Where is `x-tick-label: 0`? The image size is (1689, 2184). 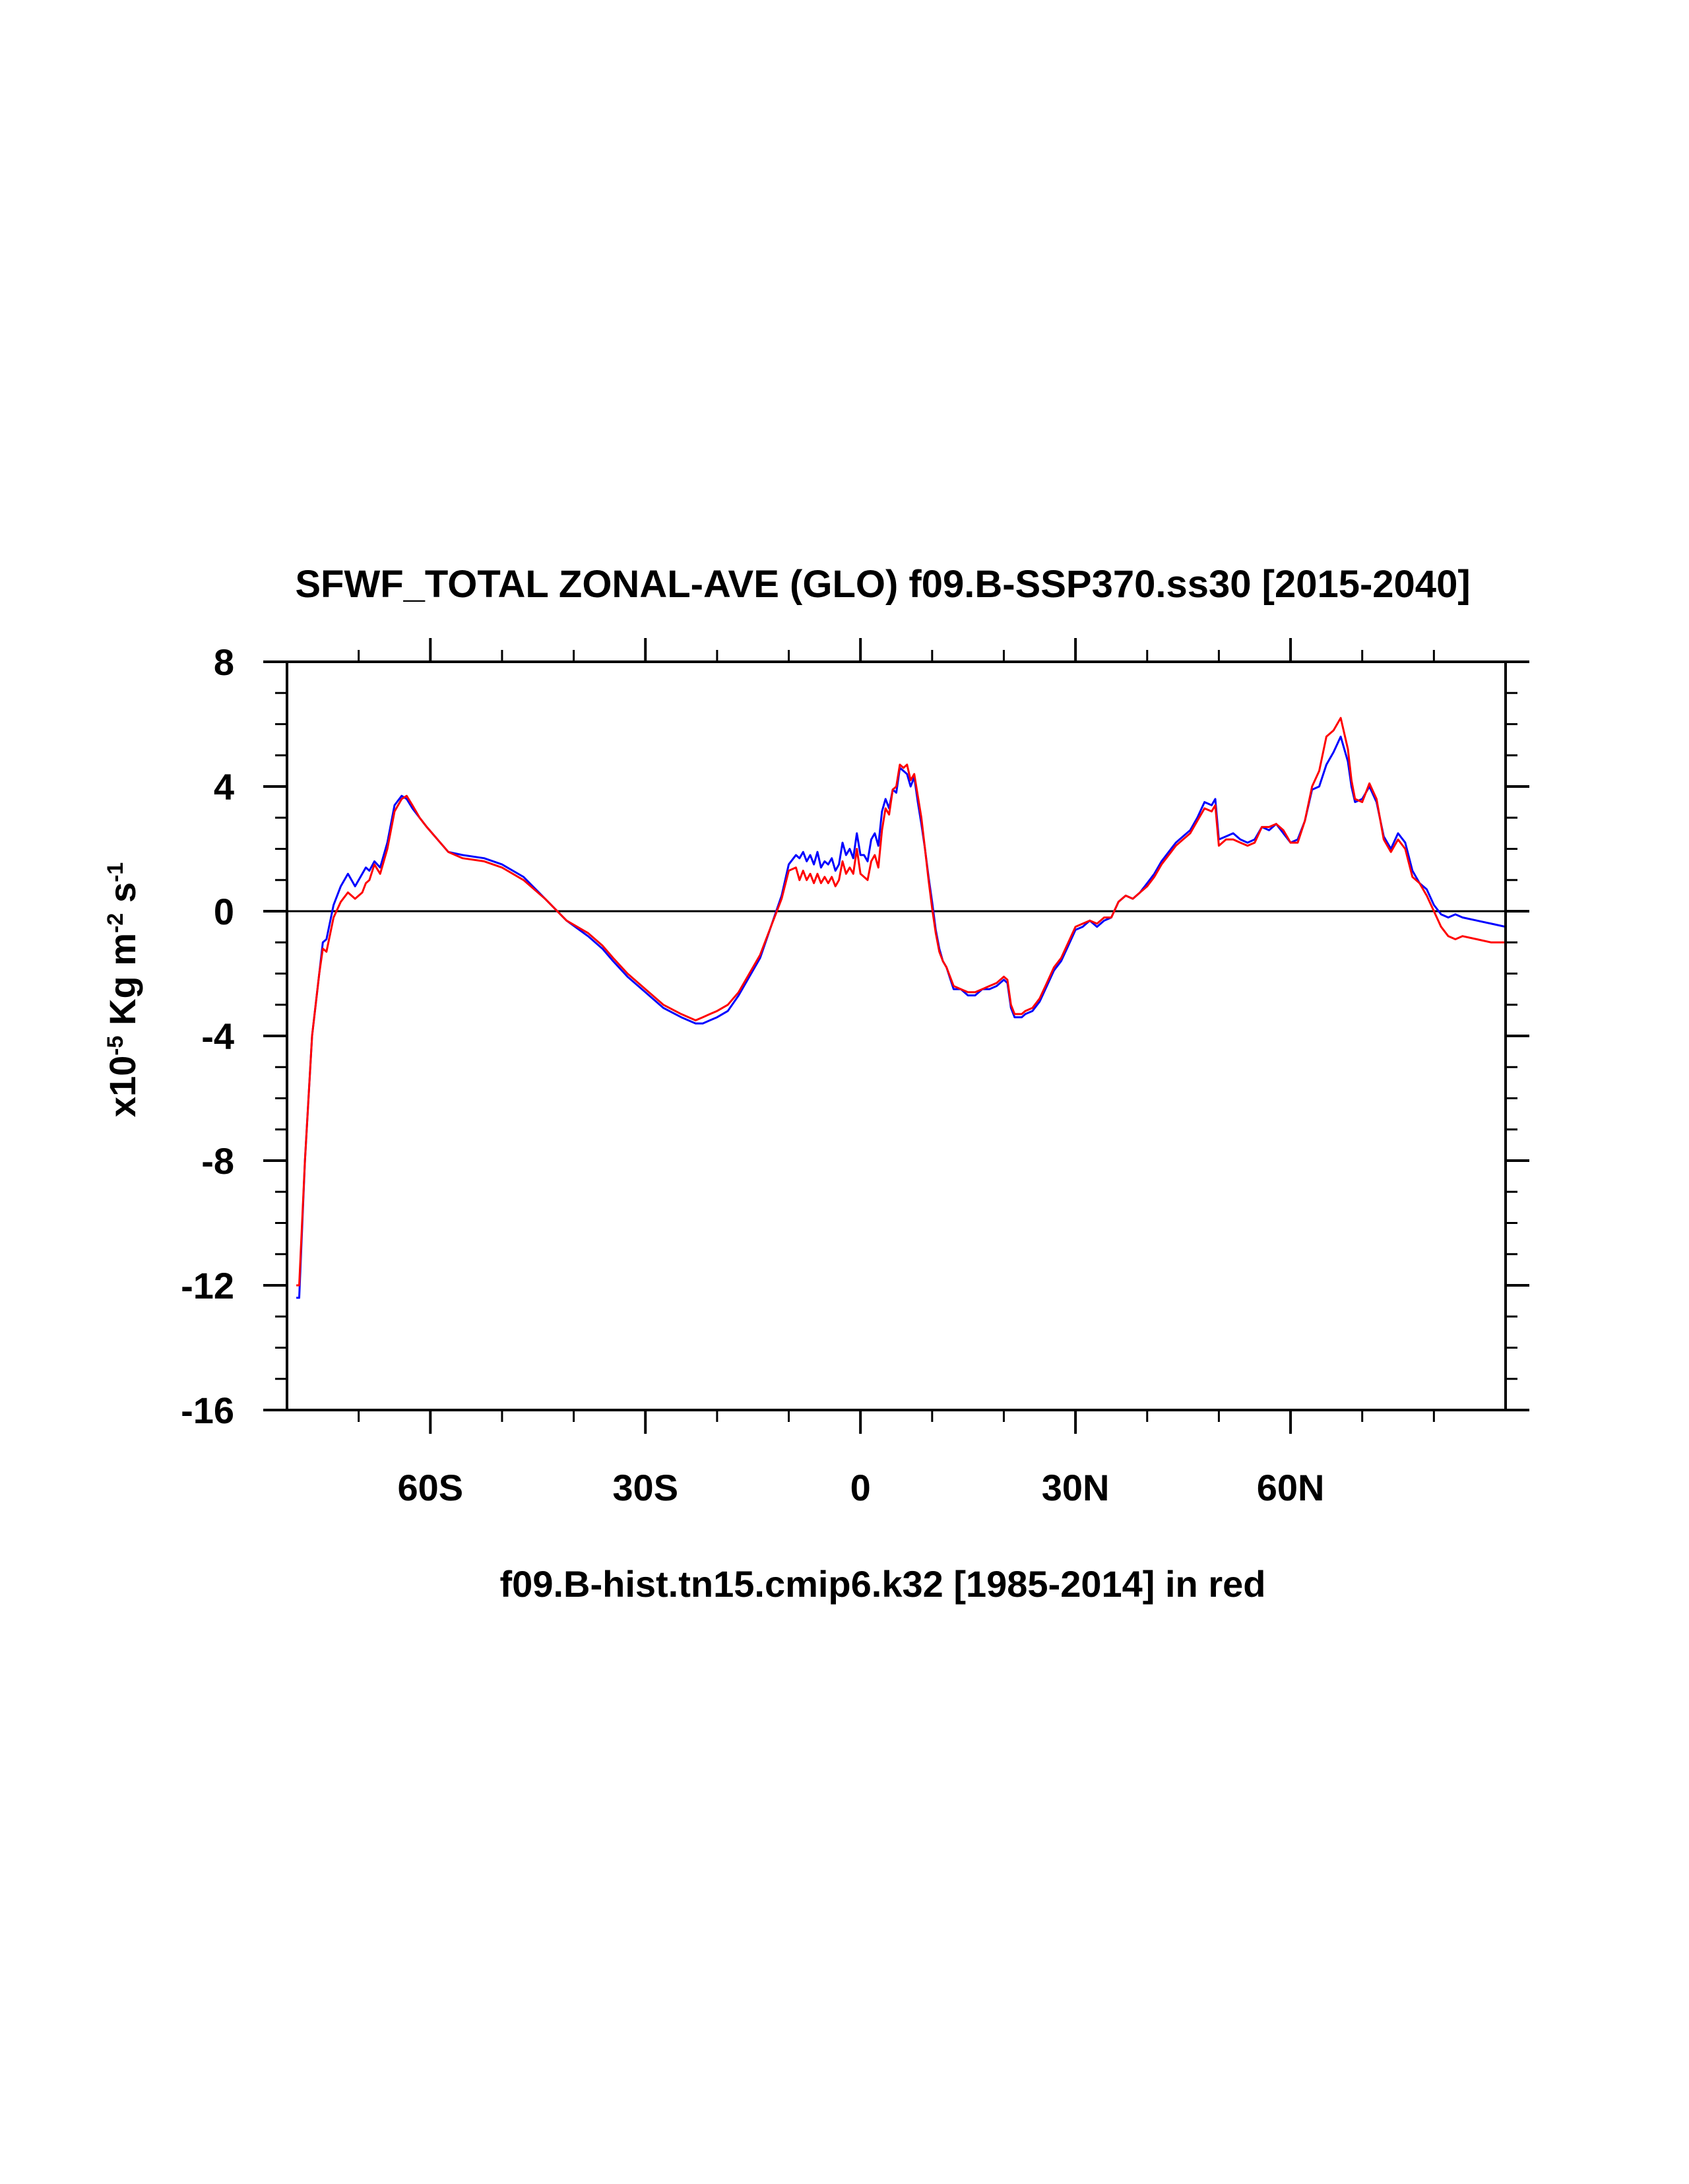
x-tick-label: 0 is located at coordinates (861, 1487).